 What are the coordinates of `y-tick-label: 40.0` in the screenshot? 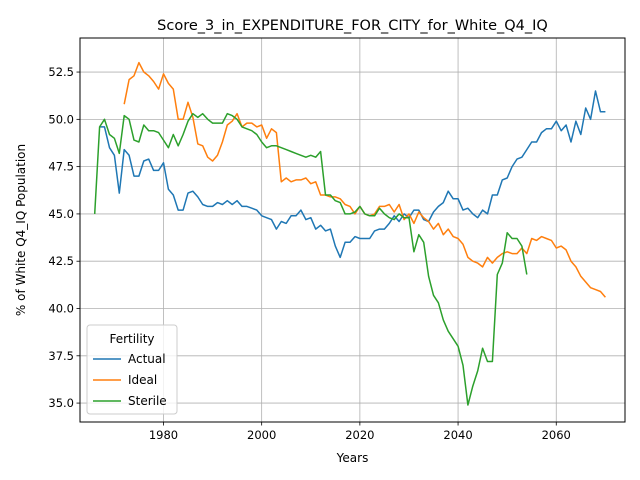 It's located at (61, 309).